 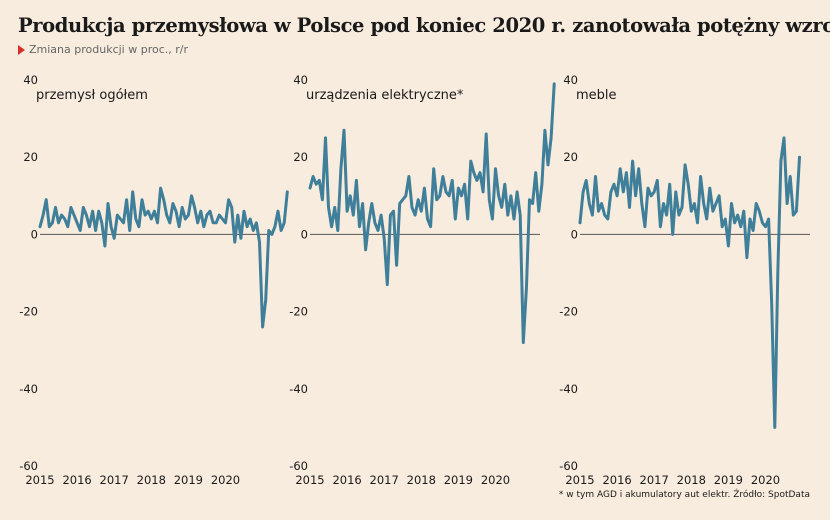 What do you see at coordinates (385, 95) in the screenshot?
I see `panel-title: urządzenia elektryczne*` at bounding box center [385, 95].